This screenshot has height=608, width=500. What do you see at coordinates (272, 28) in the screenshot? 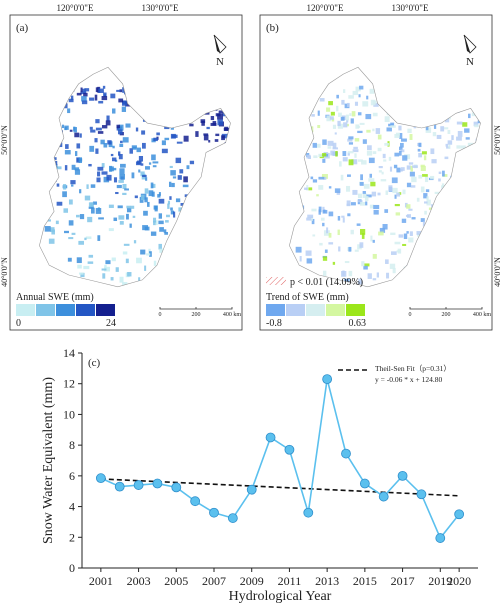
I see `panel-label: (b)` at bounding box center [272, 28].